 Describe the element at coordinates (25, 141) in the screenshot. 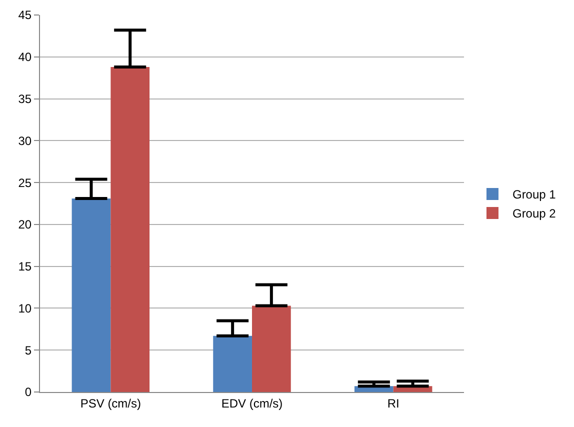

I see `y-tick-label: 30` at that location.